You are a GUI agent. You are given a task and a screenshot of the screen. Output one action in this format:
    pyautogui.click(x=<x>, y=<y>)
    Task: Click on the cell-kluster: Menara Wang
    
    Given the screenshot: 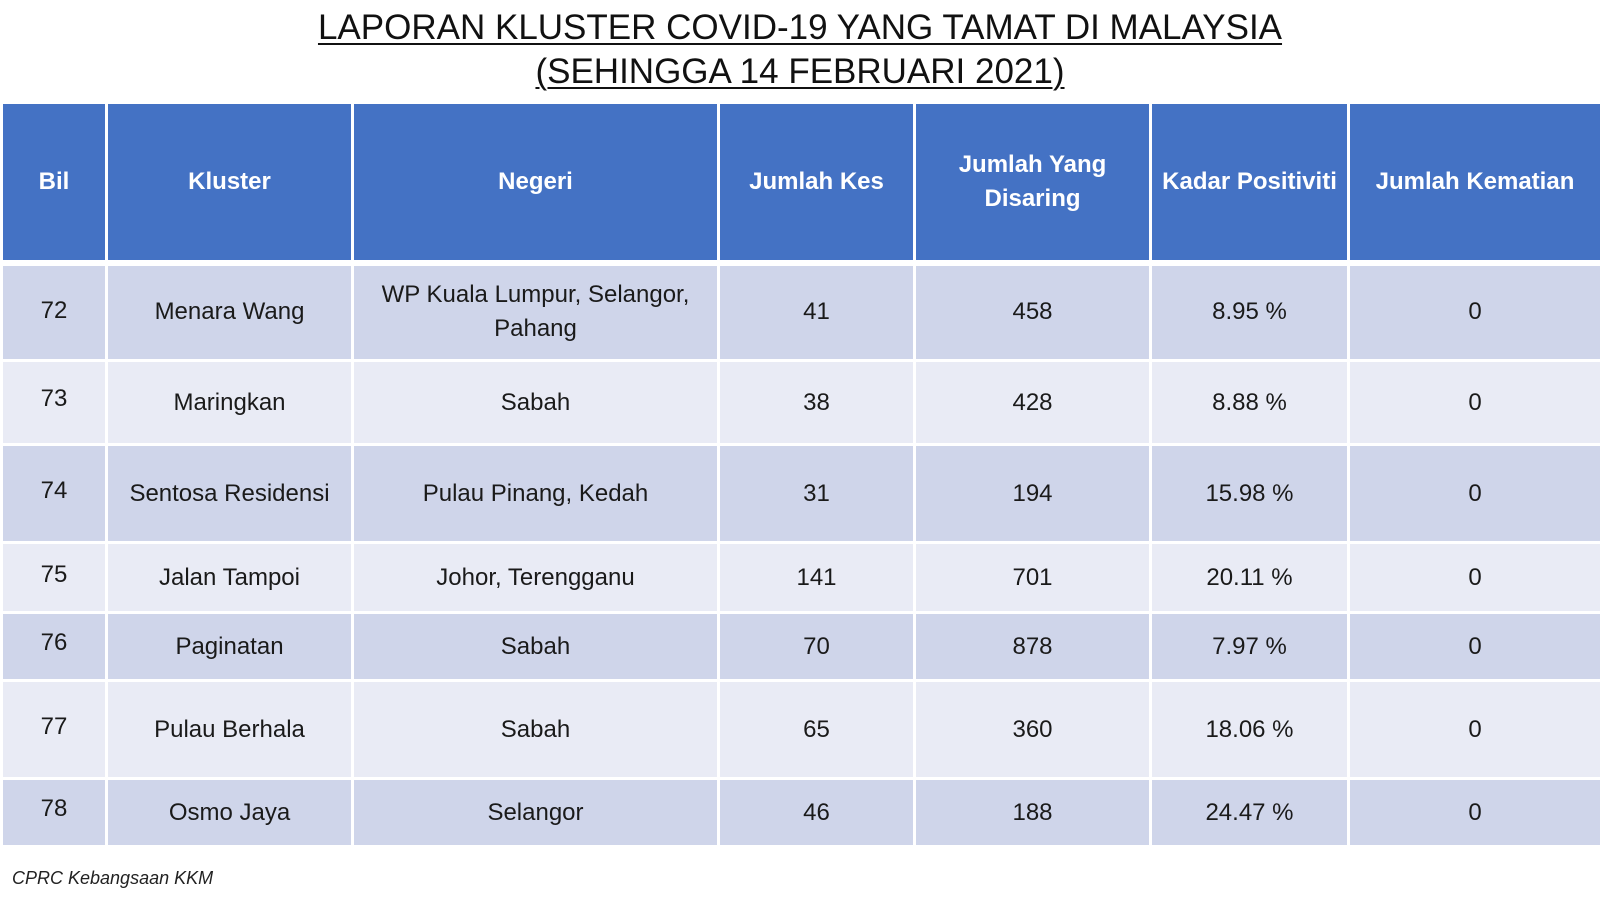 What is the action you would take?
    pyautogui.click(x=229, y=311)
    